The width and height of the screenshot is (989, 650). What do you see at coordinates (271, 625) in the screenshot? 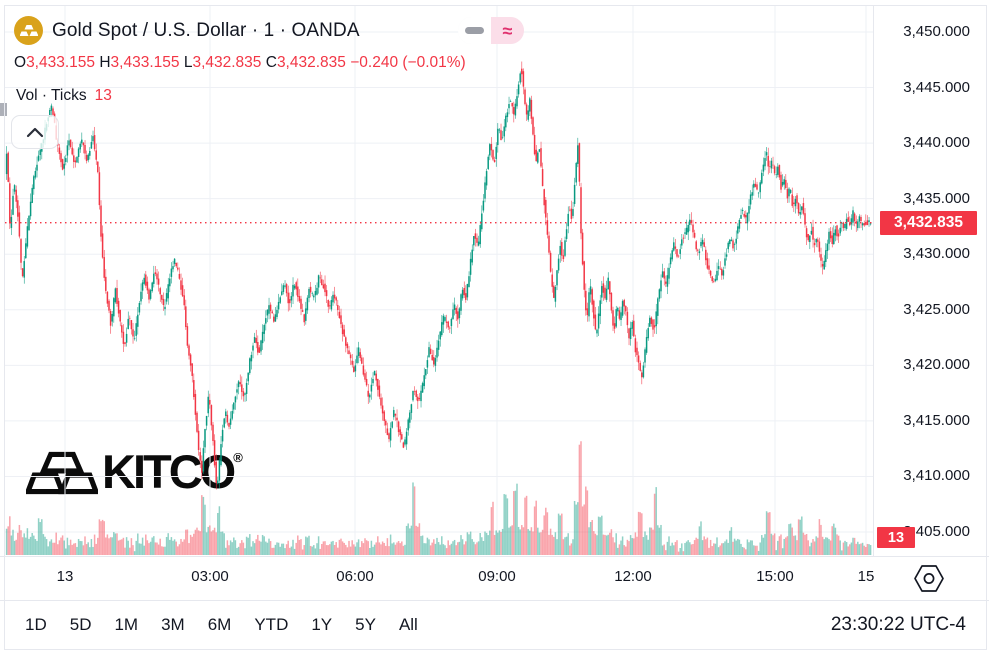
I see `range-button-ytd: YTD` at bounding box center [271, 625].